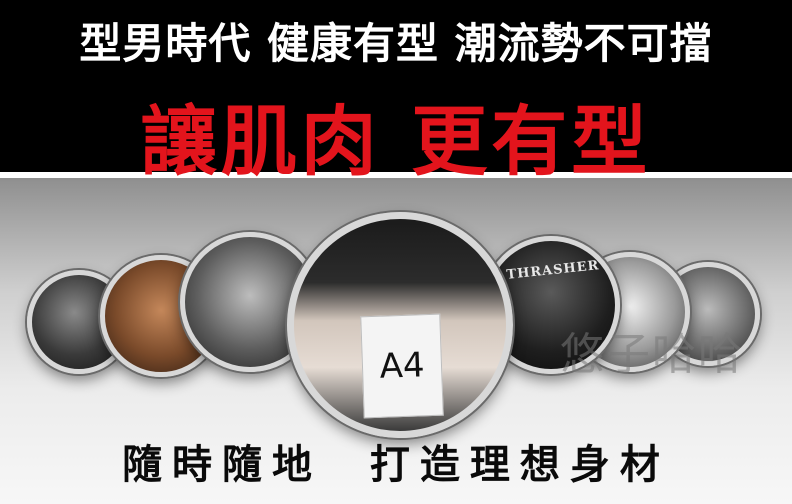 The image size is (792, 504). Describe the element at coordinates (402, 366) in the screenshot. I see `a4-paper-sign: A4` at that location.